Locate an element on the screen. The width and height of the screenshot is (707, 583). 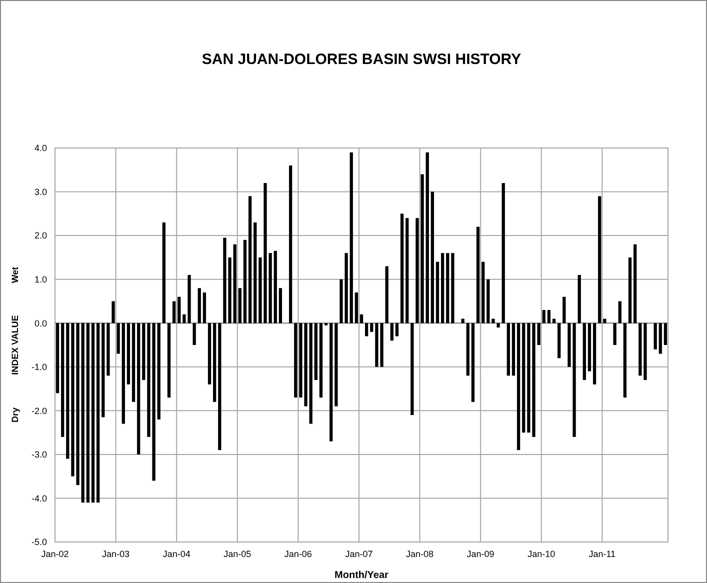
y-tick-label: -1.0 is located at coordinates (39, 367).